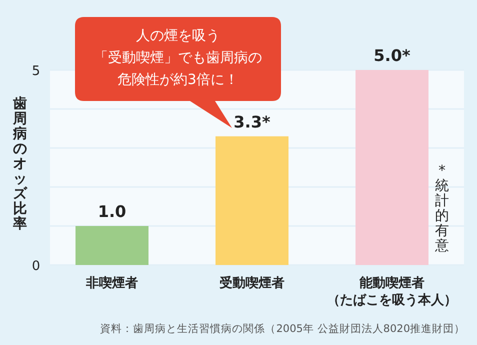 This screenshot has height=345, width=477. What do you see at coordinates (178, 58) in the screenshot?
I see `annotation: 人の煙を吸う「受動喫煙」でも歯周病の危険性が約3倍に！` at bounding box center [178, 58].